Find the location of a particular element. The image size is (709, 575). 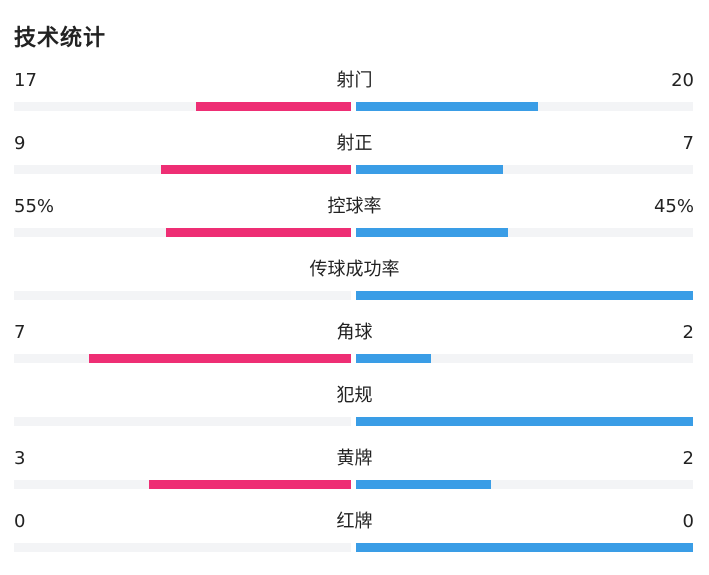

away-value: 45% is located at coordinates (673, 206).